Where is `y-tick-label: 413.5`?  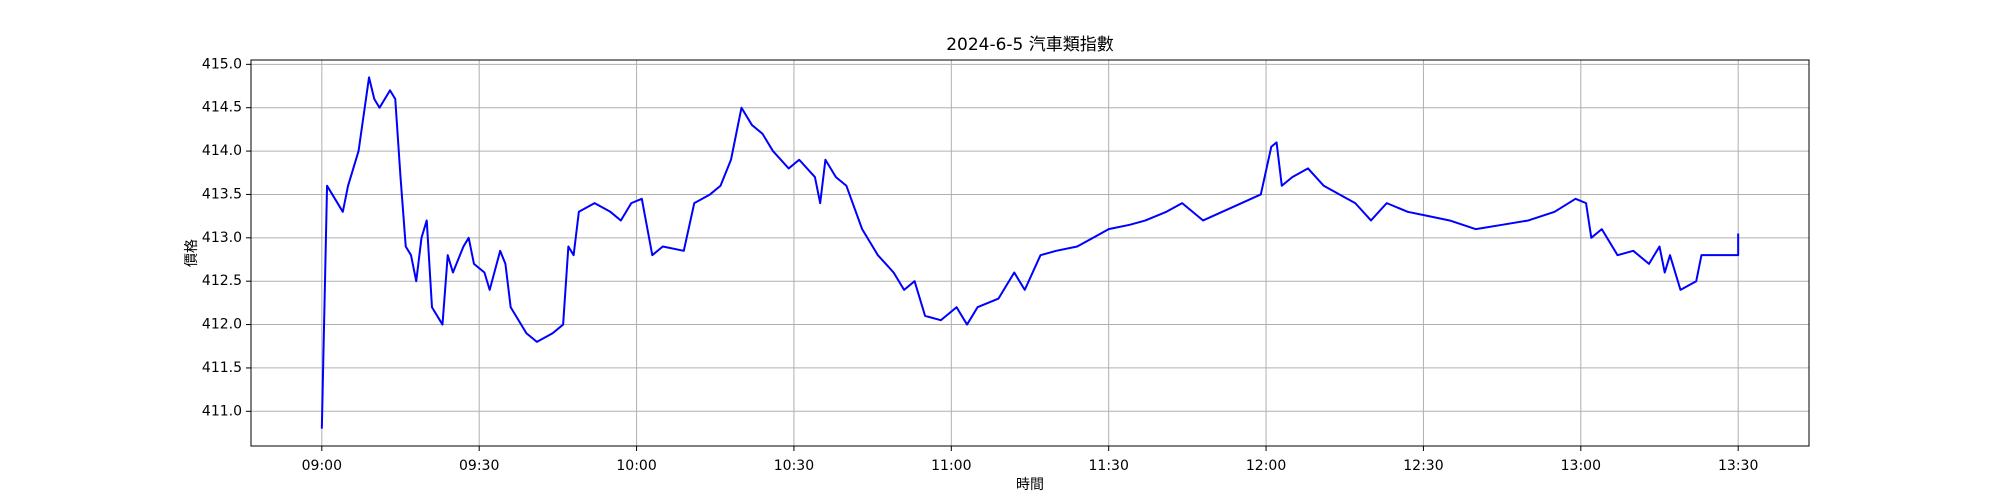 y-tick-label: 413.5 is located at coordinates (222, 194).